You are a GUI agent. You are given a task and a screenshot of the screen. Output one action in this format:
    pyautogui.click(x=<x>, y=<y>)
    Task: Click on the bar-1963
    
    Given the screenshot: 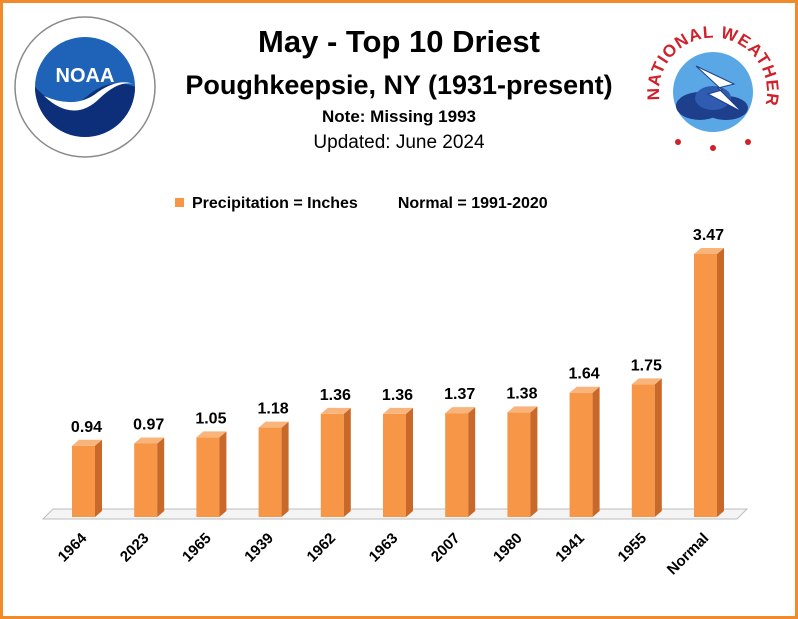 What is the action you would take?
    pyautogui.click(x=394, y=465)
    